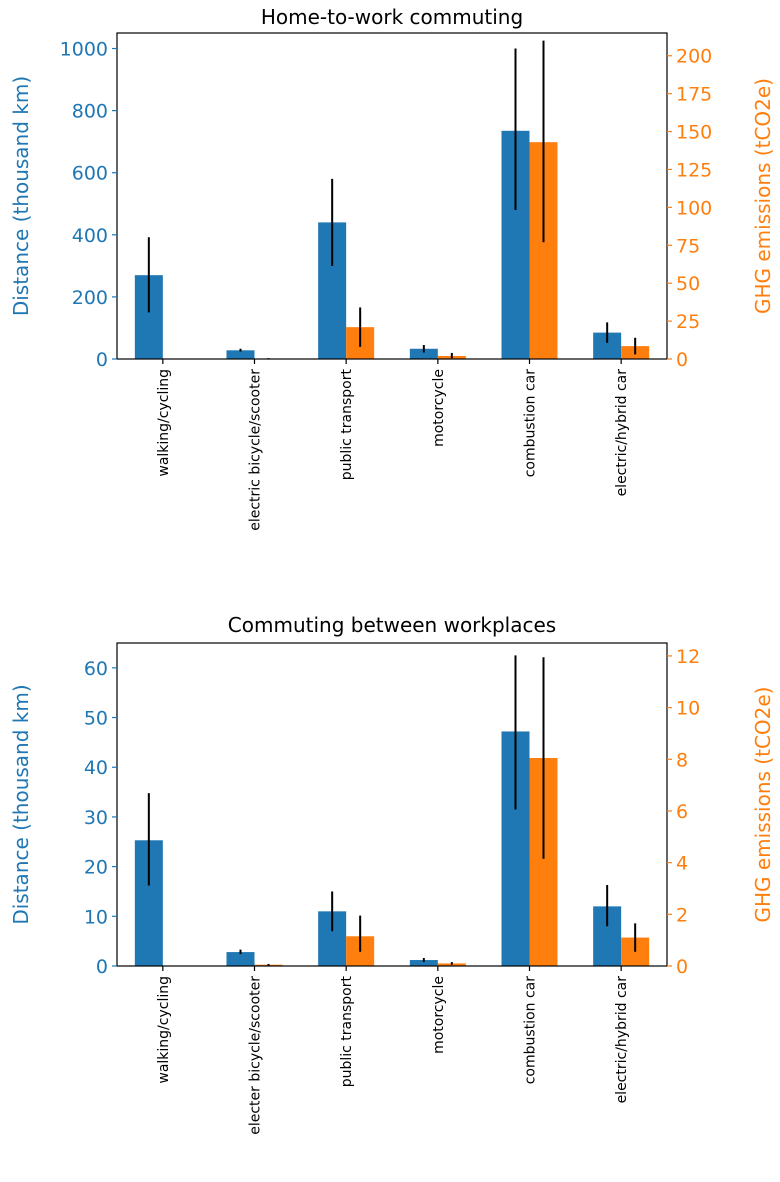  I want to click on right-tick-label: 200, so click(694, 57).